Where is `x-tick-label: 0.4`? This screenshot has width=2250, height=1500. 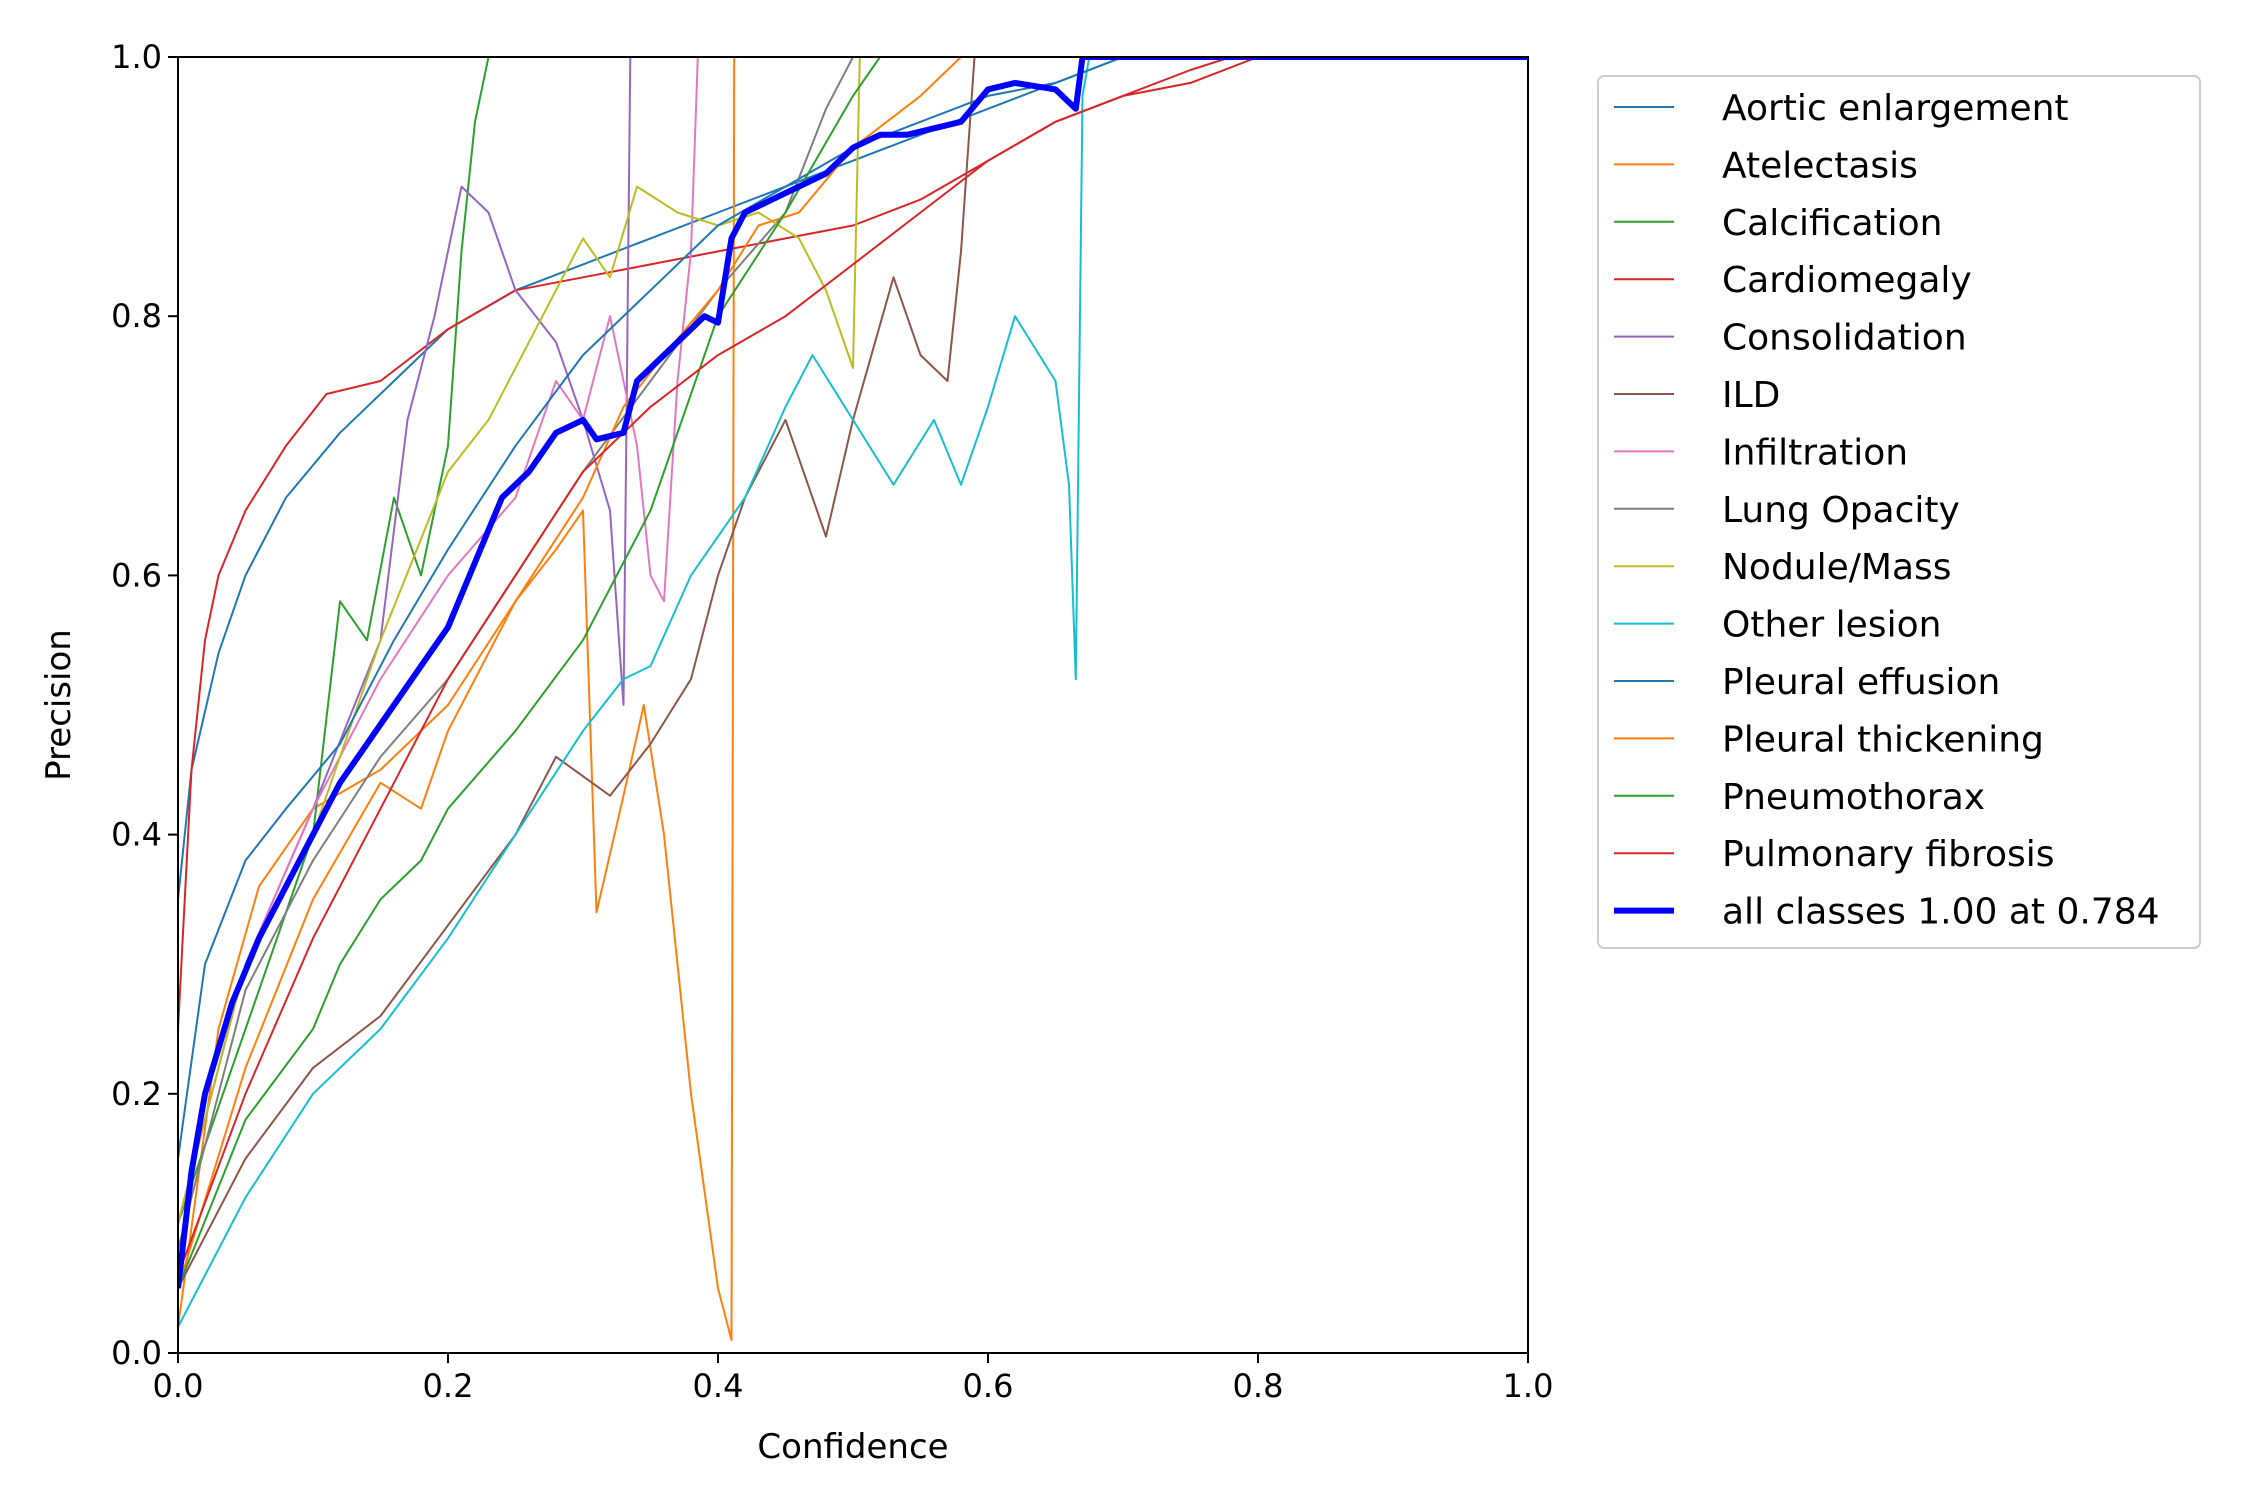 x-tick-label: 0.4 is located at coordinates (718, 1386).